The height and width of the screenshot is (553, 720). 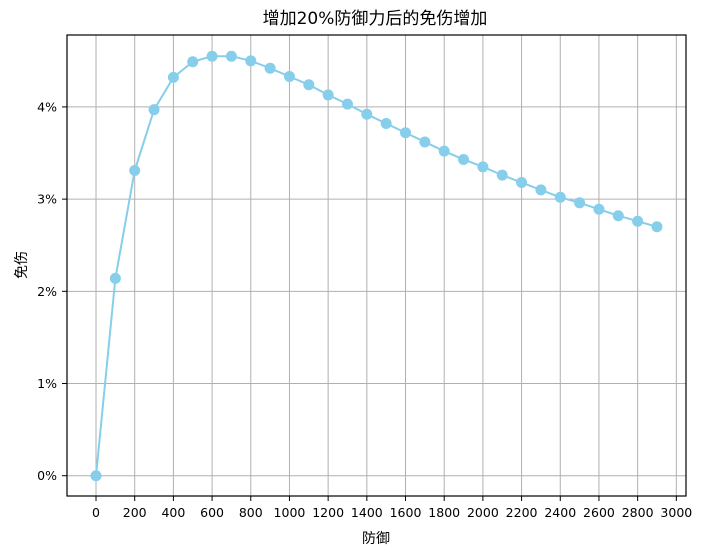 What do you see at coordinates (406, 512) in the screenshot?
I see `x-tick-label: 1600` at bounding box center [406, 512].